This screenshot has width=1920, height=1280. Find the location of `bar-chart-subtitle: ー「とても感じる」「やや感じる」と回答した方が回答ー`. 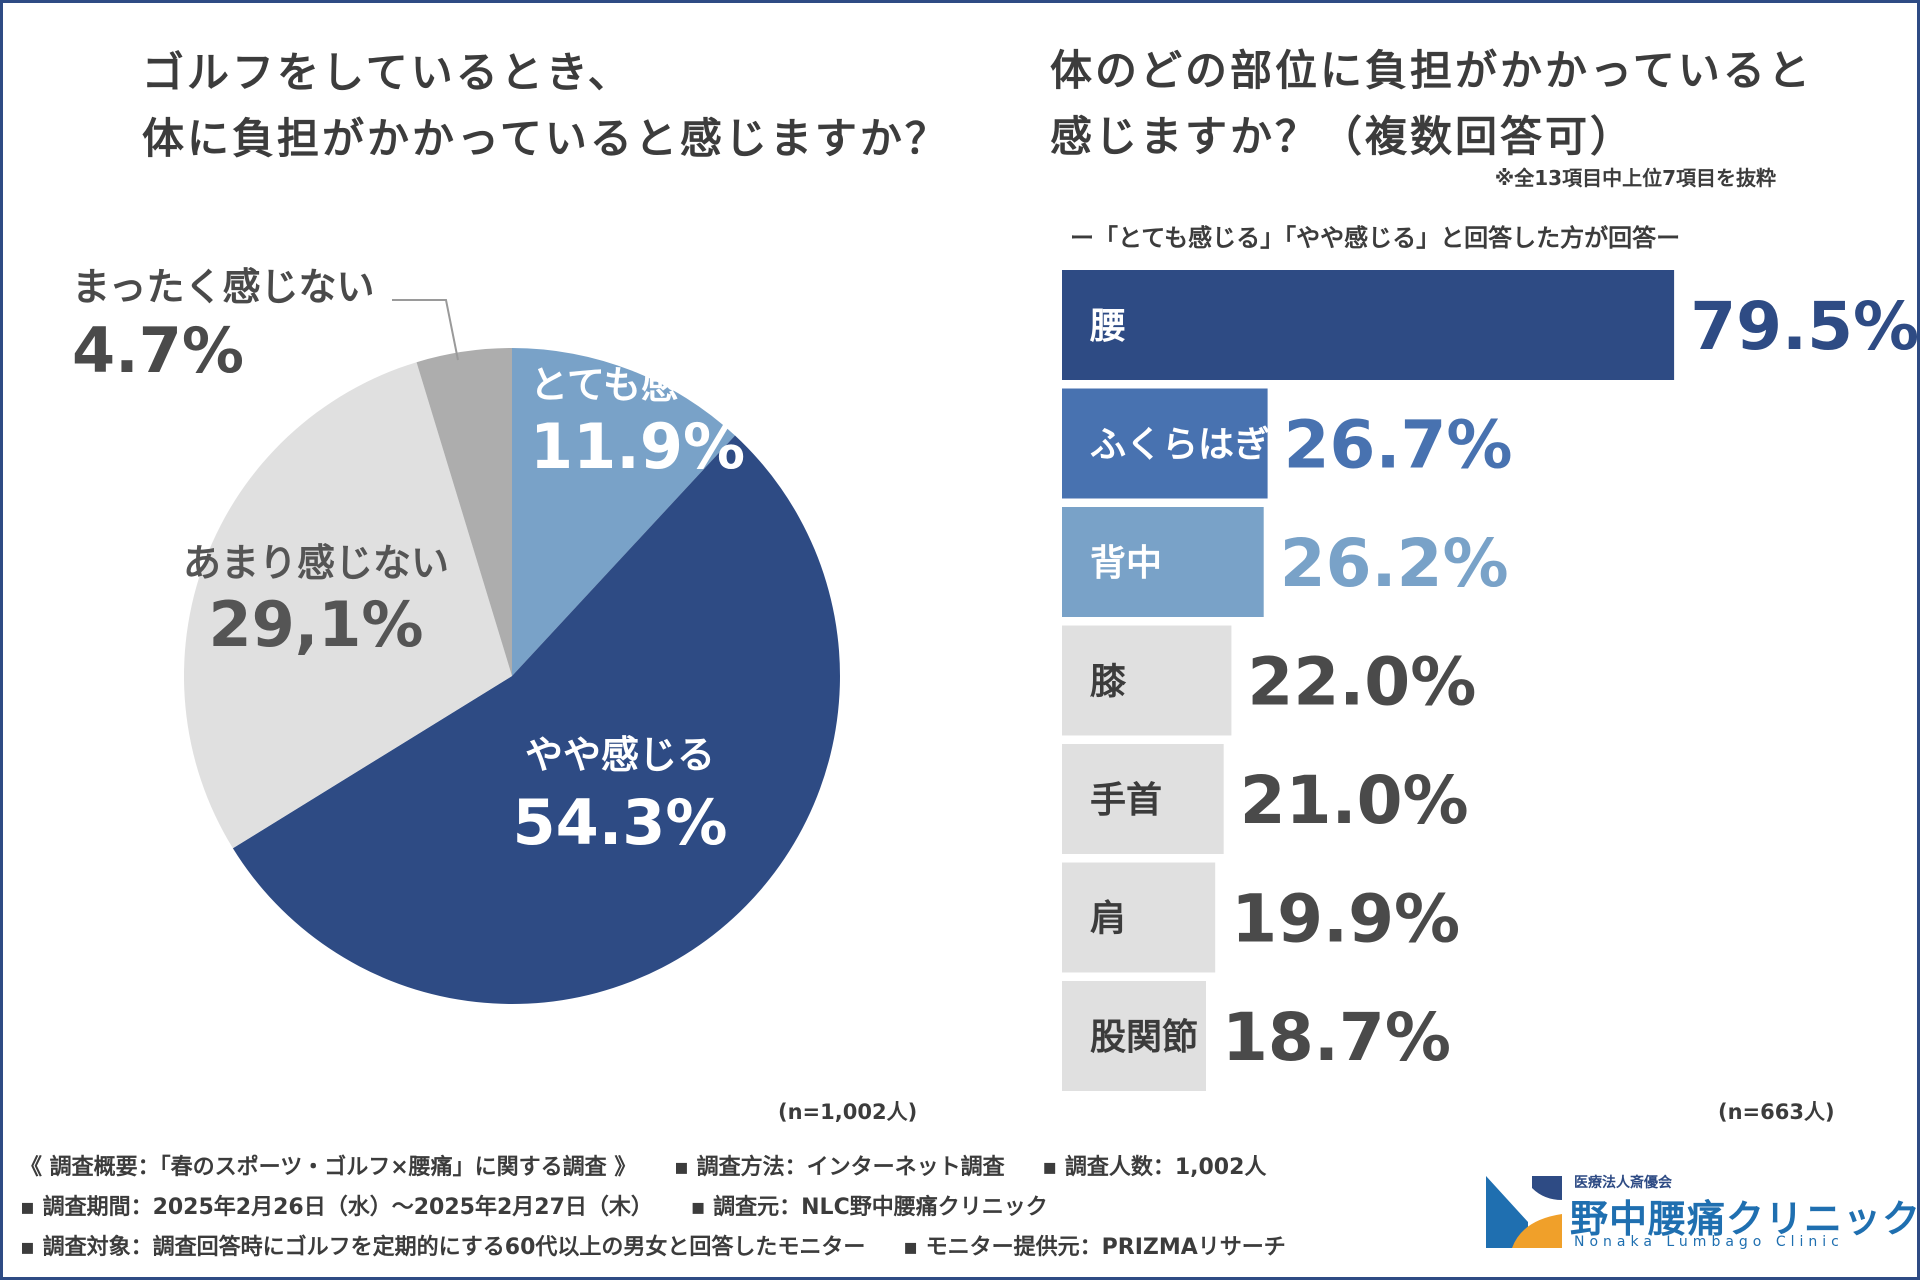

bar-chart-subtitle: ー「とても感じる」「やや感じる」と回答した方が回答ー is located at coordinates (1375, 238).